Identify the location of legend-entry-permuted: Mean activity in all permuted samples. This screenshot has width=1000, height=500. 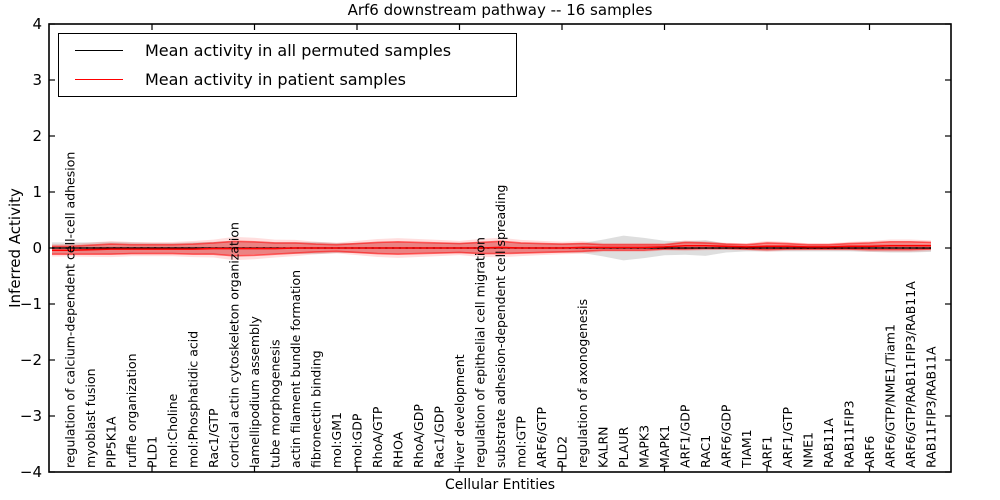
(287, 50).